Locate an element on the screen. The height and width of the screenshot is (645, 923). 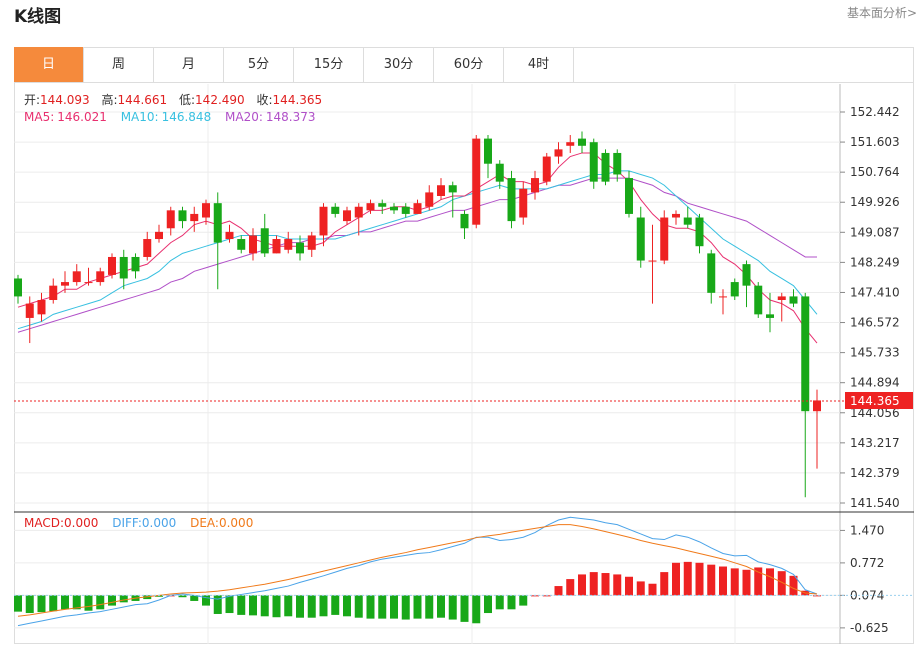
low-label: 低: is located at coordinates (187, 100).